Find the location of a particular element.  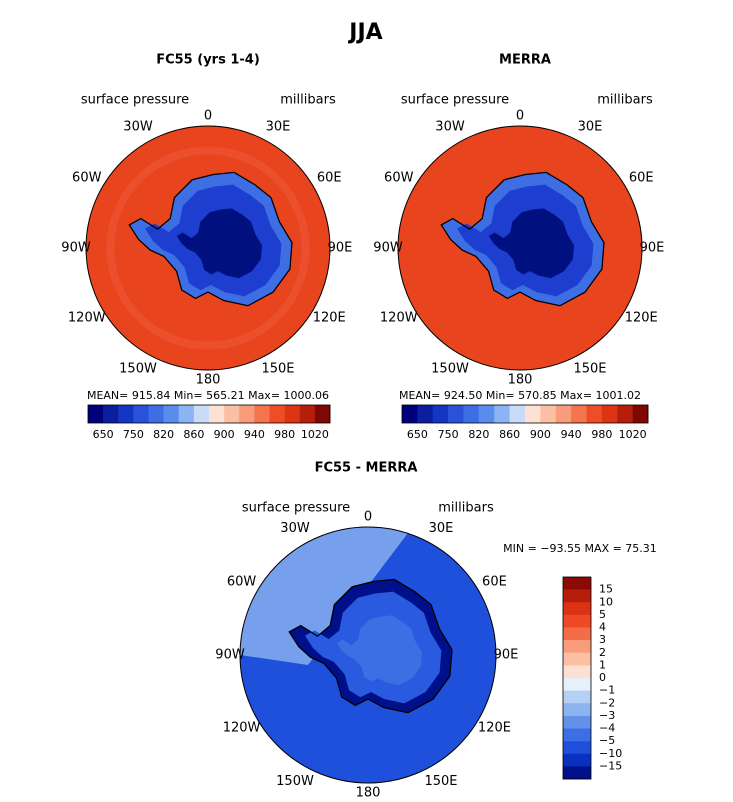

colorbar-label: −4 is located at coordinates (607, 728).